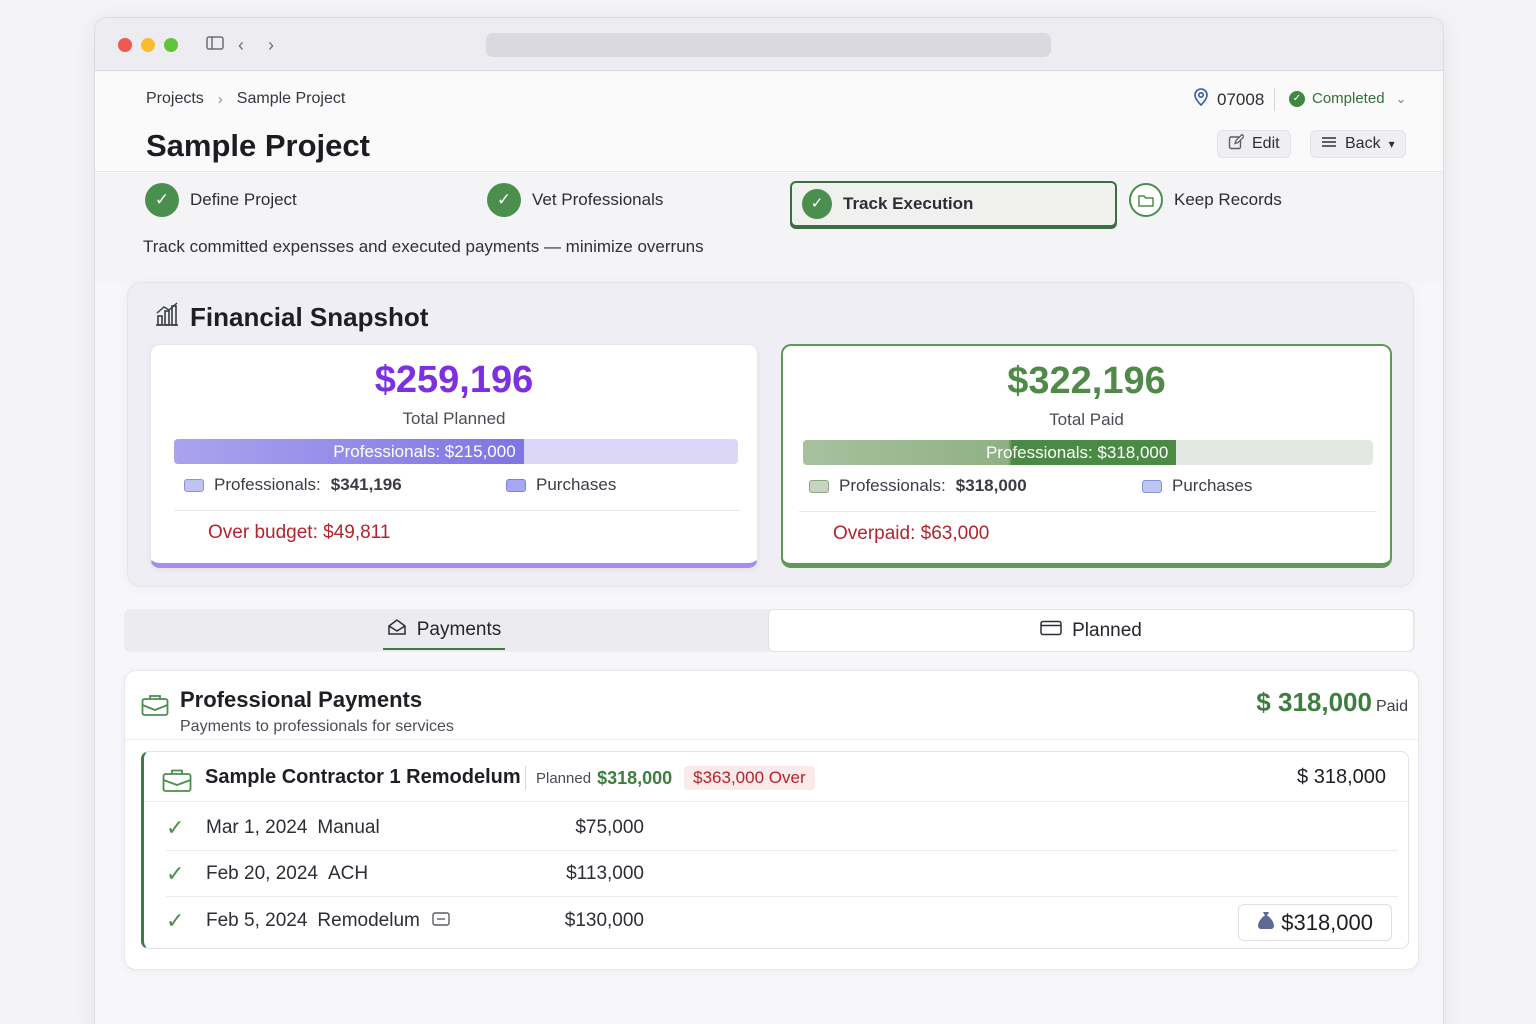 The width and height of the screenshot is (1536, 1024). Describe the element at coordinates (1146, 200) in the screenshot. I see `folder-icon` at that location.